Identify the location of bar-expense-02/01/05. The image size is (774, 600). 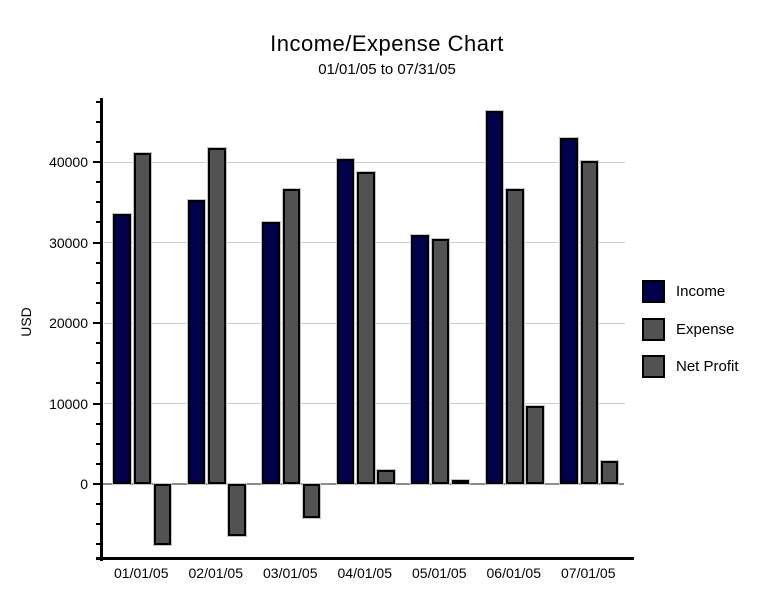
(217, 316).